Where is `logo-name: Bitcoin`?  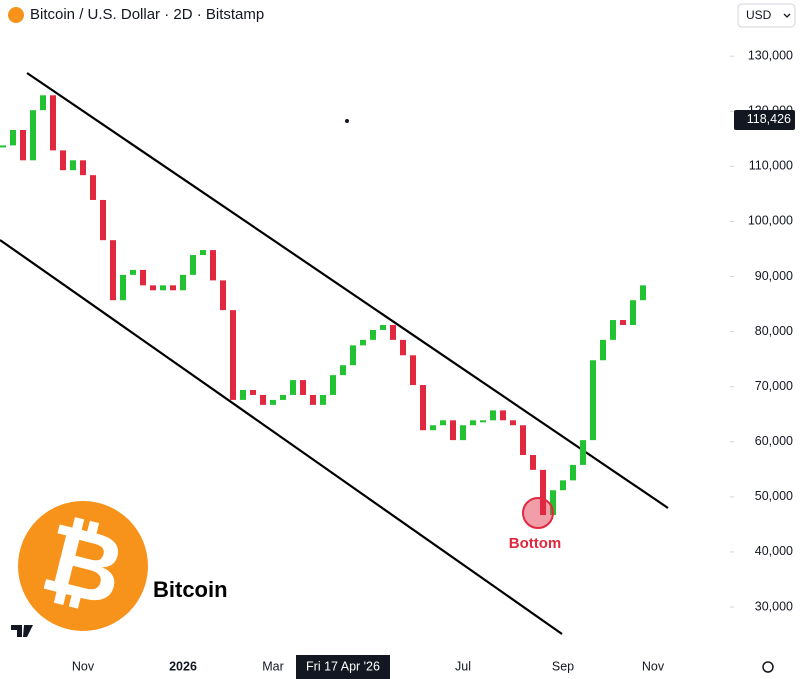
logo-name: Bitcoin is located at coordinates (190, 589).